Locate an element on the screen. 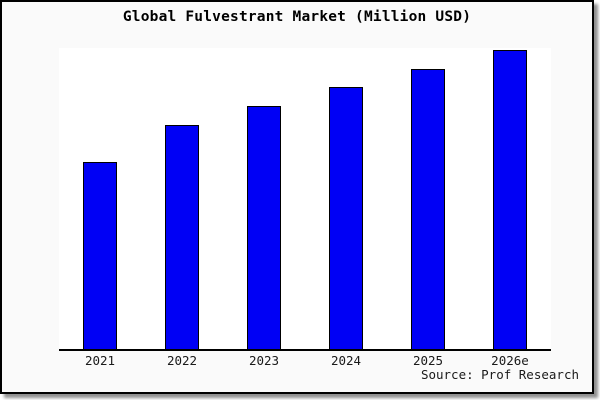 Image resolution: width=600 pixels, height=400 pixels. bar-2023 is located at coordinates (264, 227).